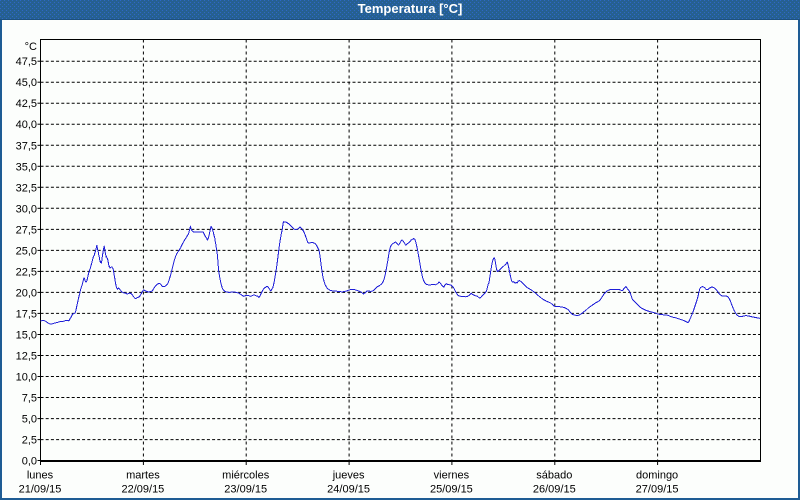 The width and height of the screenshot is (800, 500). Describe the element at coordinates (348, 490) in the screenshot. I see `svg-text: 24/09/15` at that location.